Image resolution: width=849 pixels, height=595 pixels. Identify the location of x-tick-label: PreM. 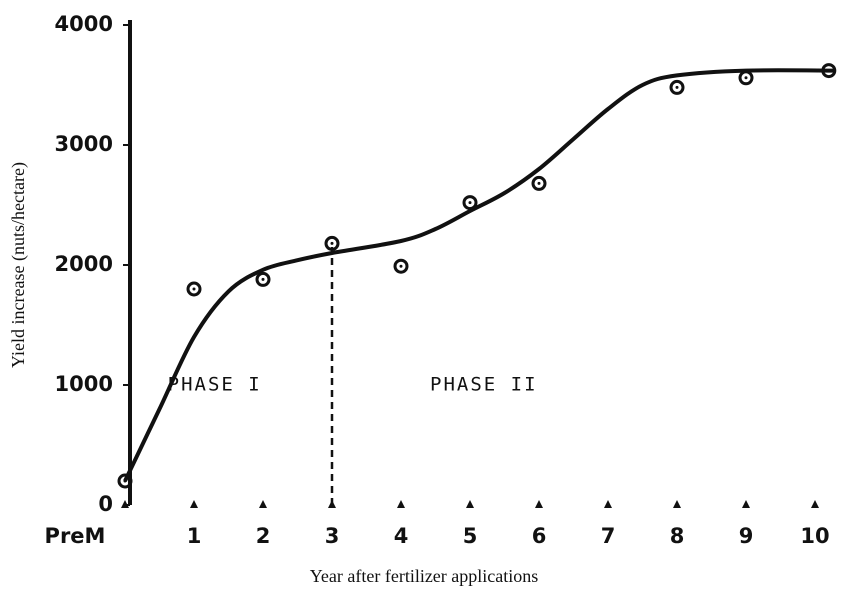
(75, 536).